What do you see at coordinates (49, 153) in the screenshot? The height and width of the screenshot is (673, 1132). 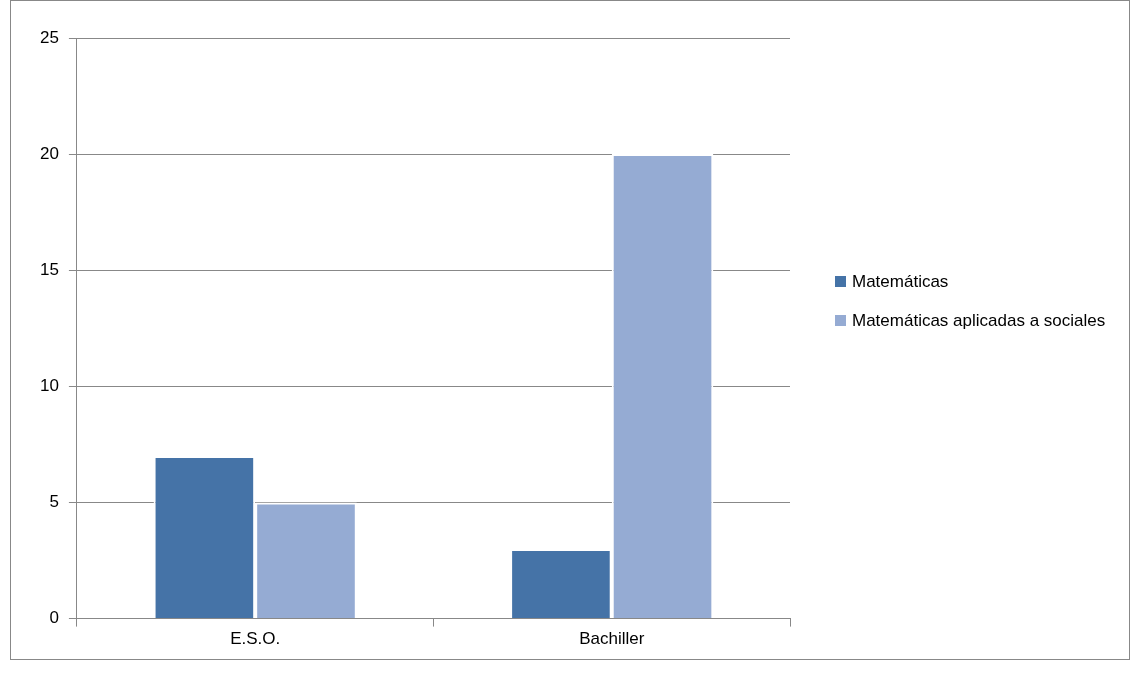 I see `y-tick-label: 20` at bounding box center [49, 153].